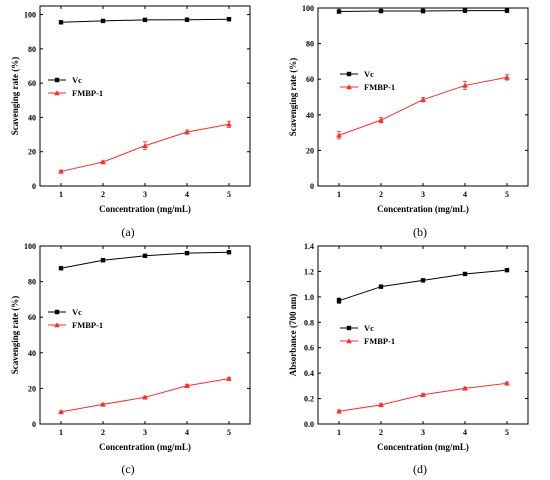 This screenshot has width=550, height=480. I want to click on panel-tag: (c), so click(127, 469).